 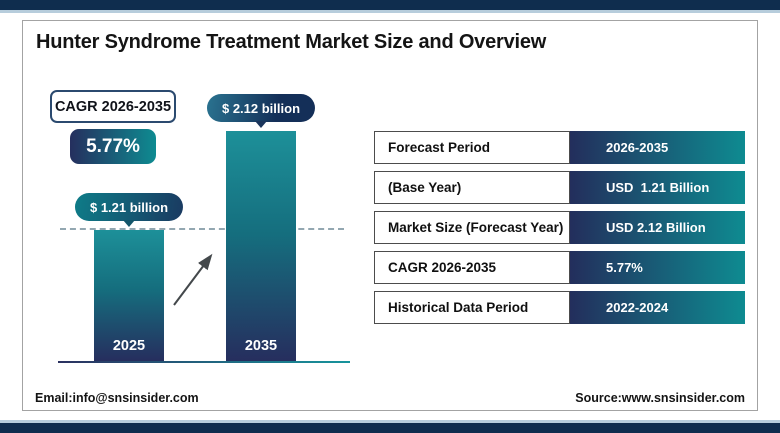 I want to click on footer-email: Email:info@snsinsider.com, so click(x=117, y=398).